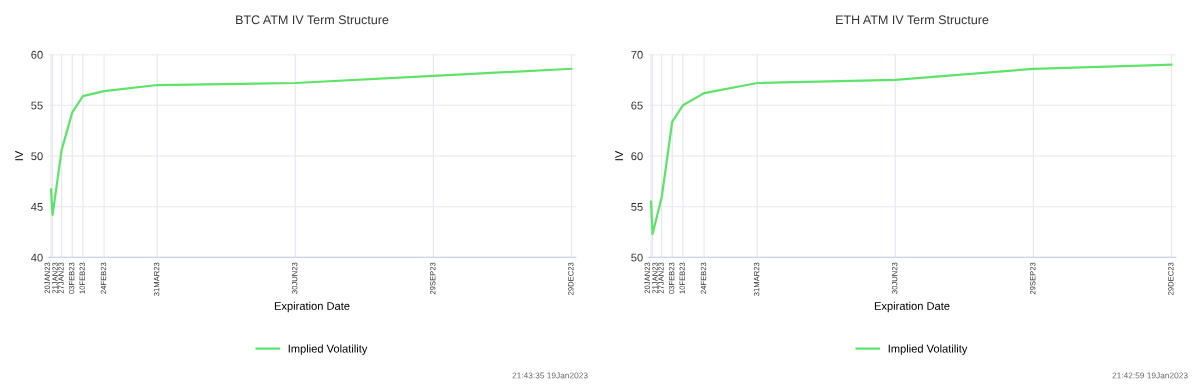 Image resolution: width=1200 pixels, height=390 pixels. What do you see at coordinates (37, 207) in the screenshot?
I see `y-tick-label: 45` at bounding box center [37, 207].